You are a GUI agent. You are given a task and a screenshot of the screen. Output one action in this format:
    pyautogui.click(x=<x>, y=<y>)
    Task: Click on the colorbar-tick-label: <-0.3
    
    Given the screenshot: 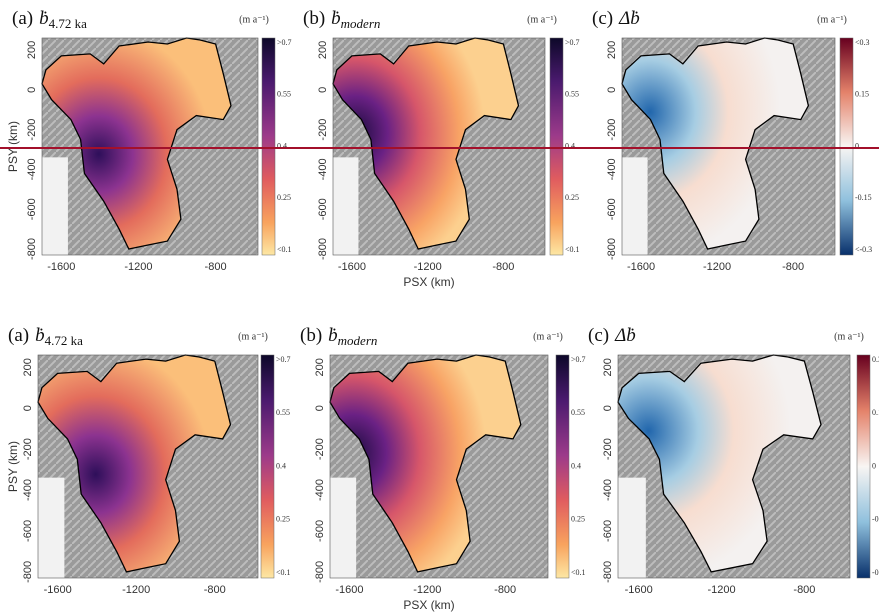 What is the action you would take?
    pyautogui.click(x=863, y=249)
    